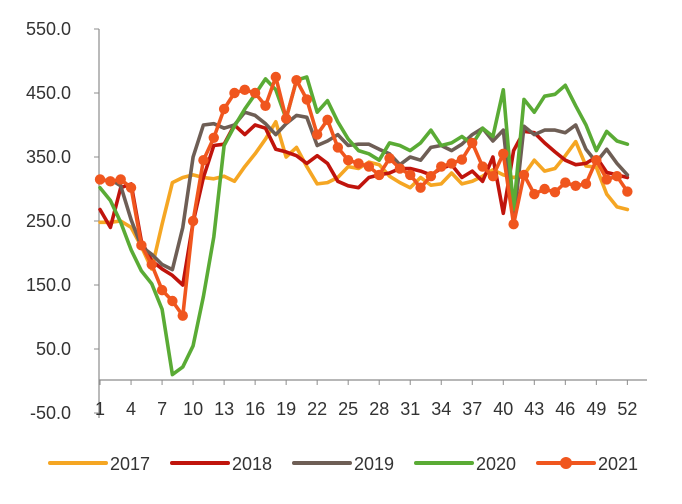 Image resolution: width=682 pixels, height=504 pixels. What do you see at coordinates (317, 409) in the screenshot?
I see `x-tick-label: 22` at bounding box center [317, 409].